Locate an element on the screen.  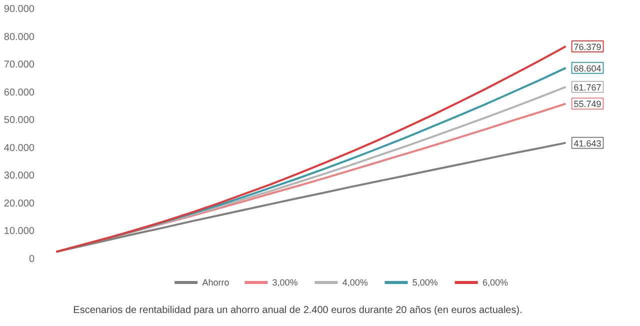
y-tick-label: 40.000 is located at coordinates (19, 148).